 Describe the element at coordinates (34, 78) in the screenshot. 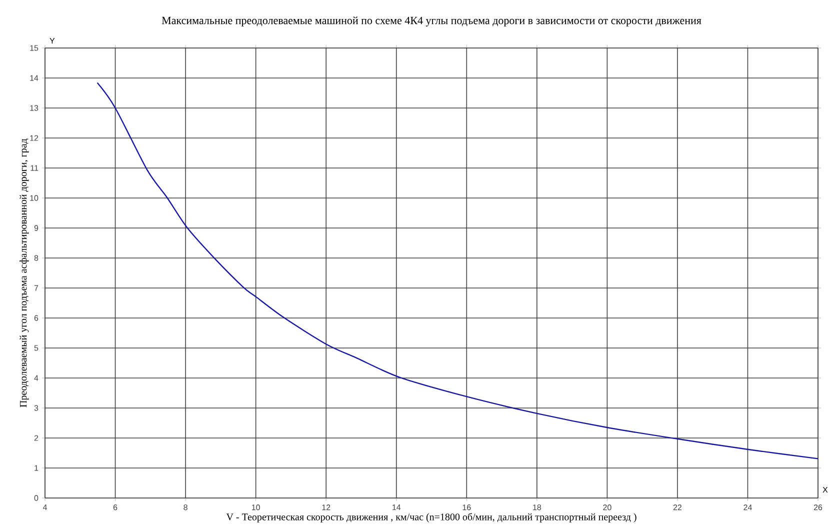

I see `y-tick-label: 14` at that location.